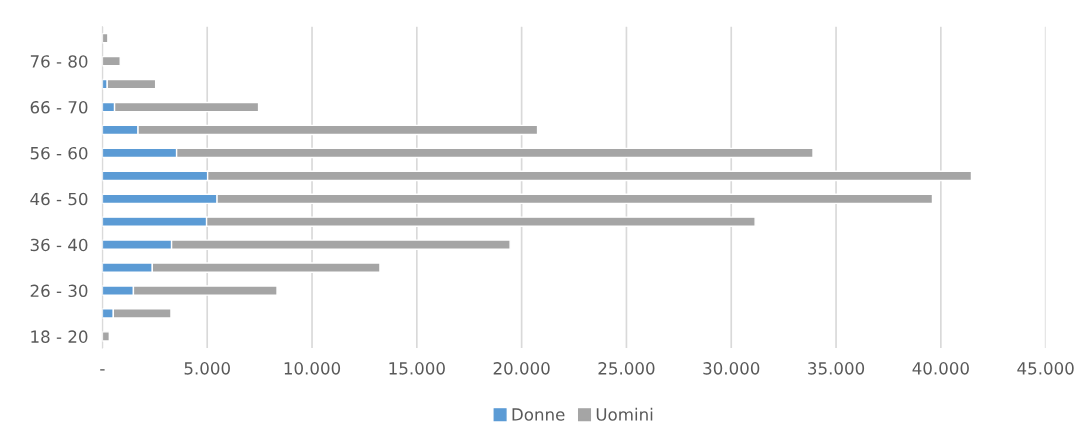 This screenshot has height=446, width=1078. Describe the element at coordinates (59, 199) in the screenshot. I see `y-tick-label: 46 - 50` at that location.